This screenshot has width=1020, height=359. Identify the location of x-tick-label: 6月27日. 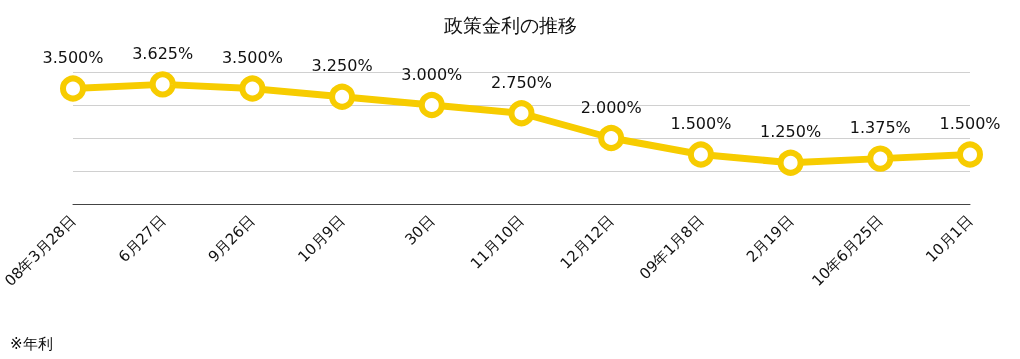
(142, 238).